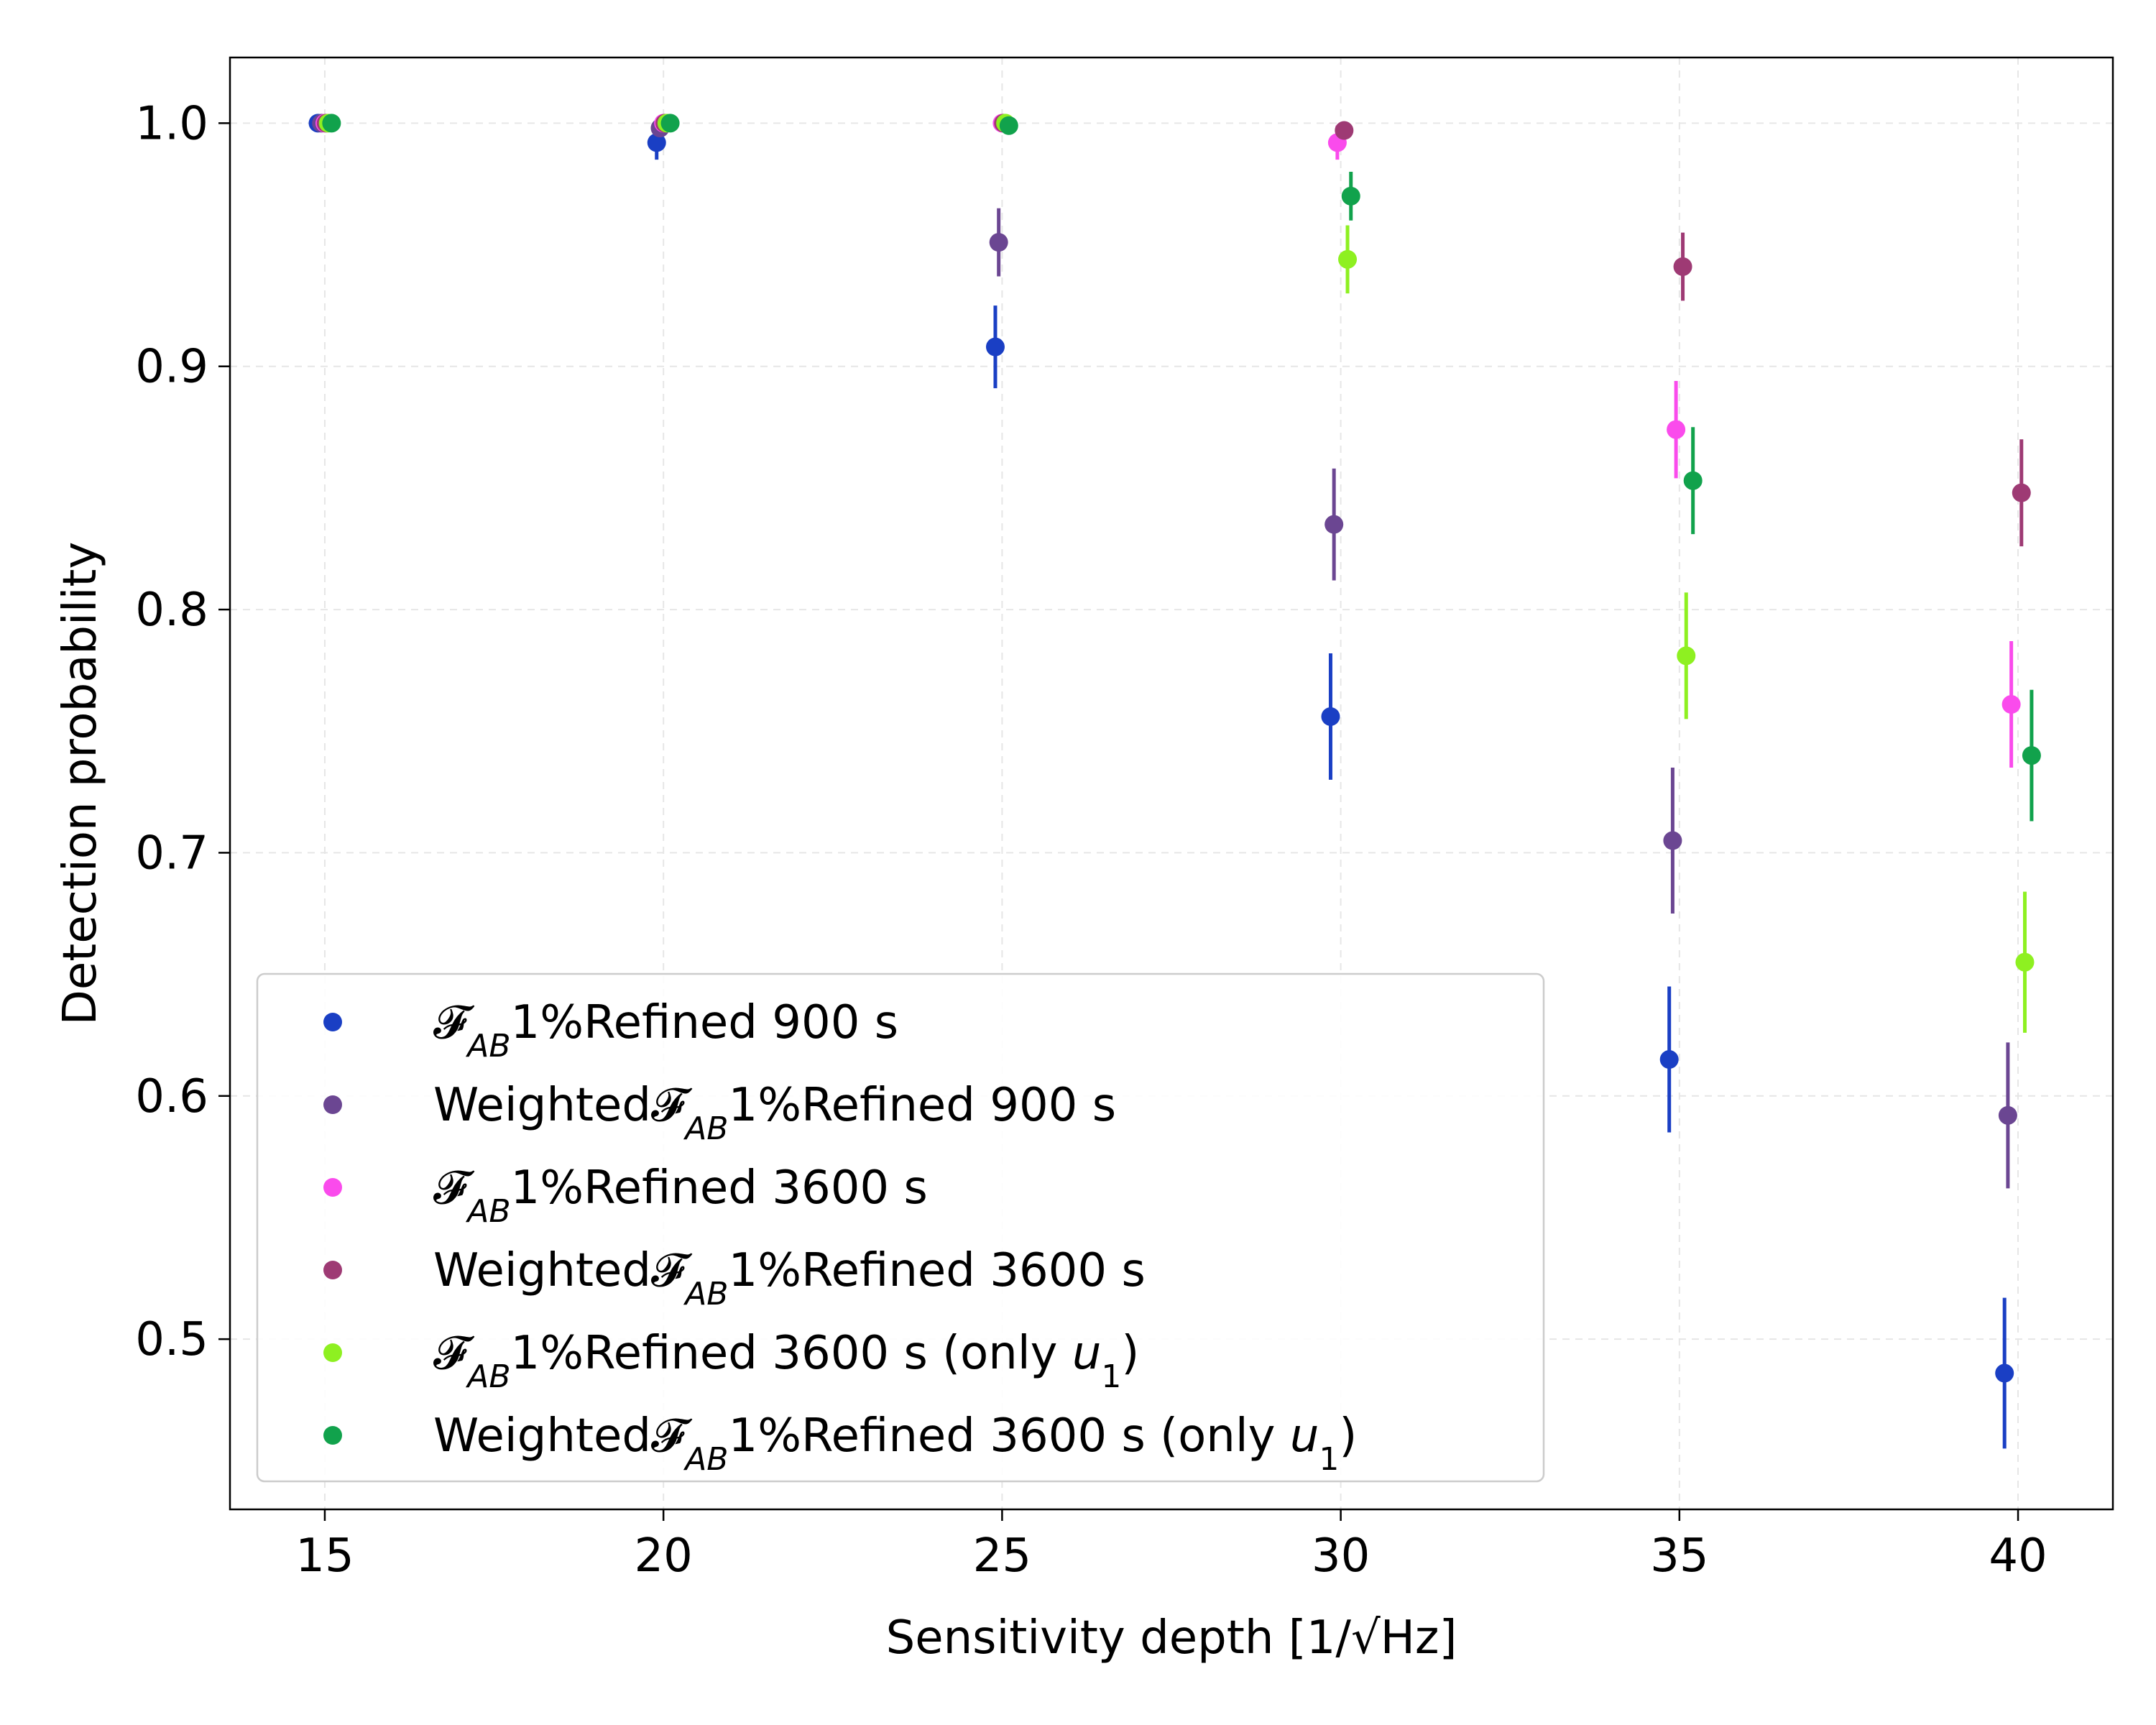 The height and width of the screenshot is (1725, 2156). What do you see at coordinates (80, 784) in the screenshot?
I see `y-axis-label: Detection probability` at bounding box center [80, 784].